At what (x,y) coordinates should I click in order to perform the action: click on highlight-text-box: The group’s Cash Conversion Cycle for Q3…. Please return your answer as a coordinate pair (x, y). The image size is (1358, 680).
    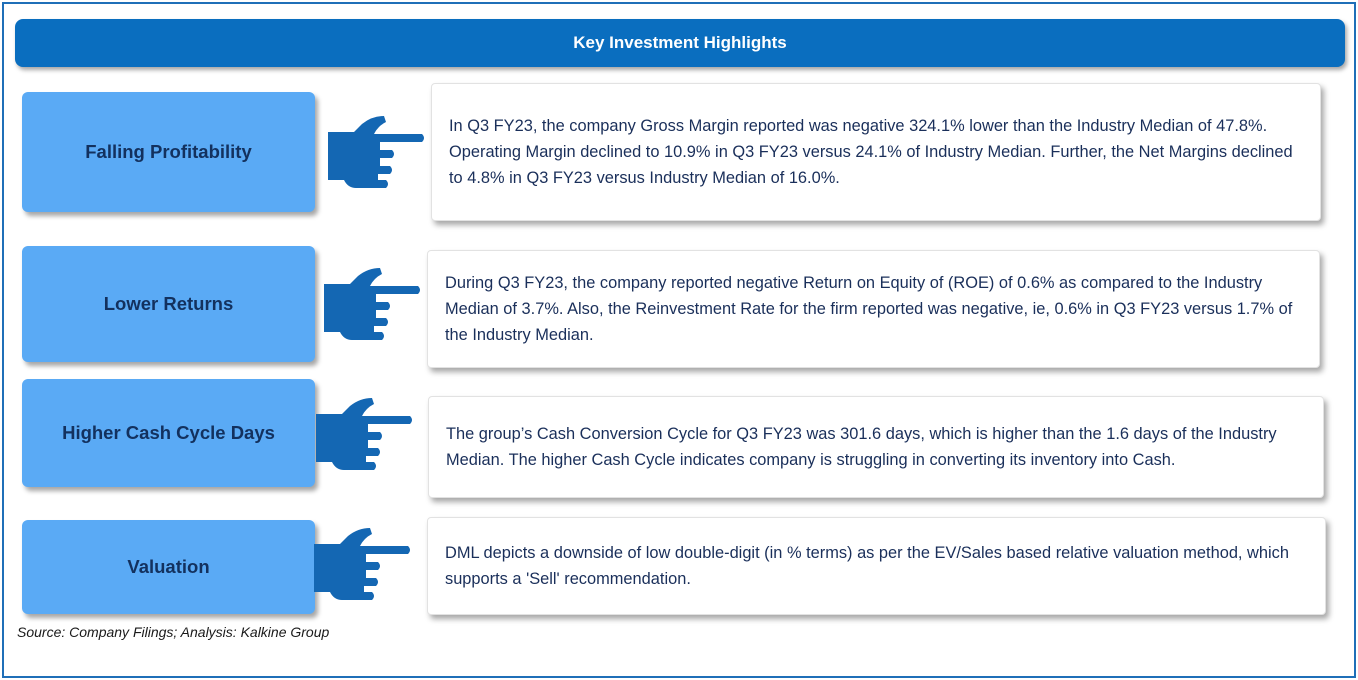
    Looking at the image, I should click on (876, 447).